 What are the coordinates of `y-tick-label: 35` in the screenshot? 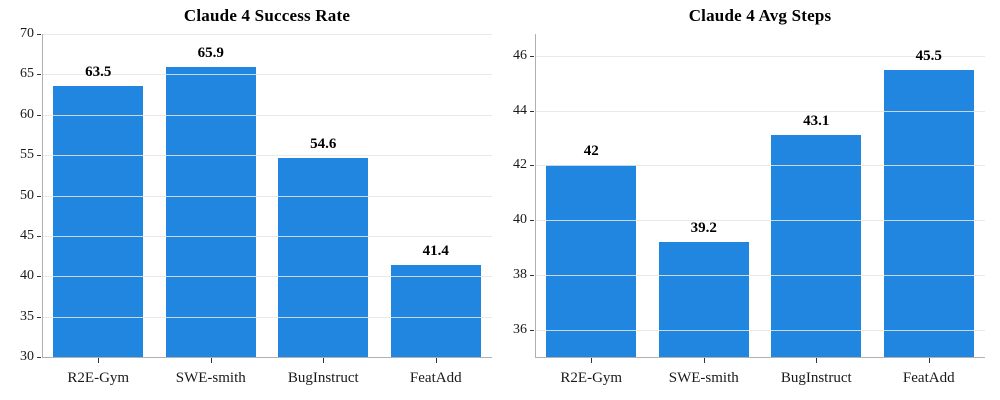 It's located at (27, 316).